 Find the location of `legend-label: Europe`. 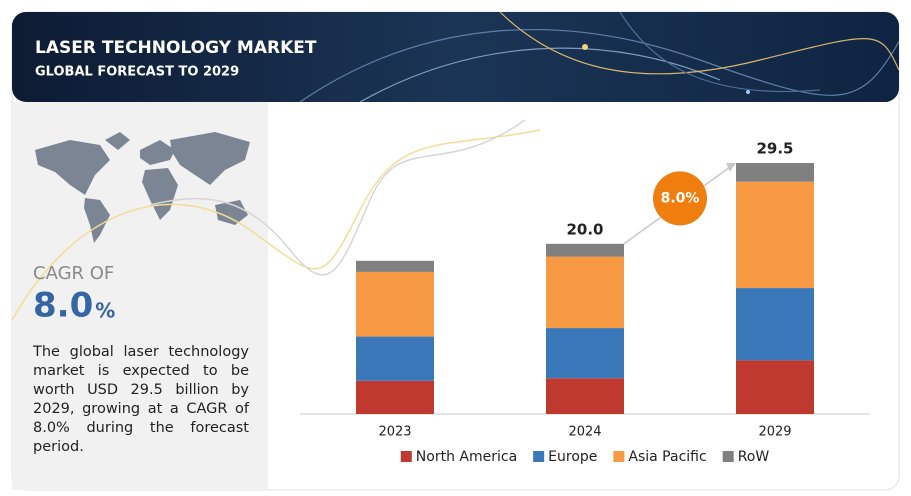

legend-label: Europe is located at coordinates (572, 457).